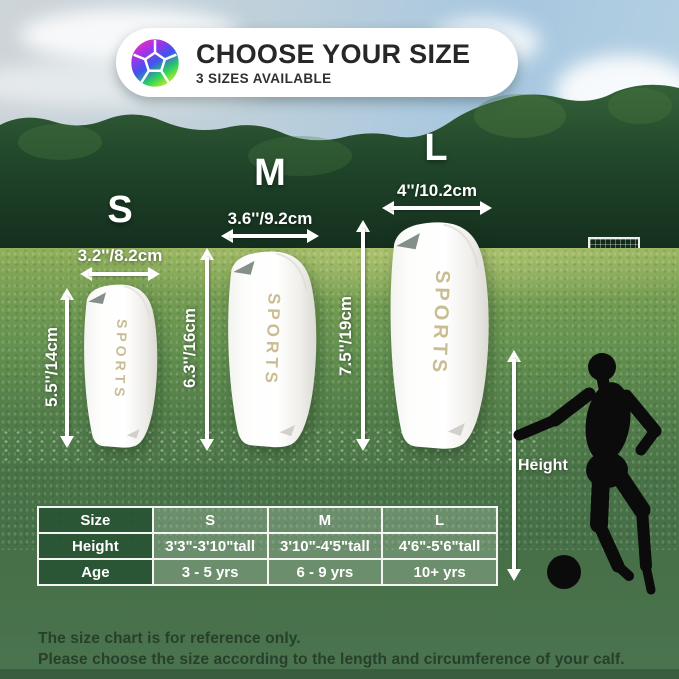 Image resolution: width=679 pixels, height=679 pixels. I want to click on width-arrow-l, so click(437, 208).